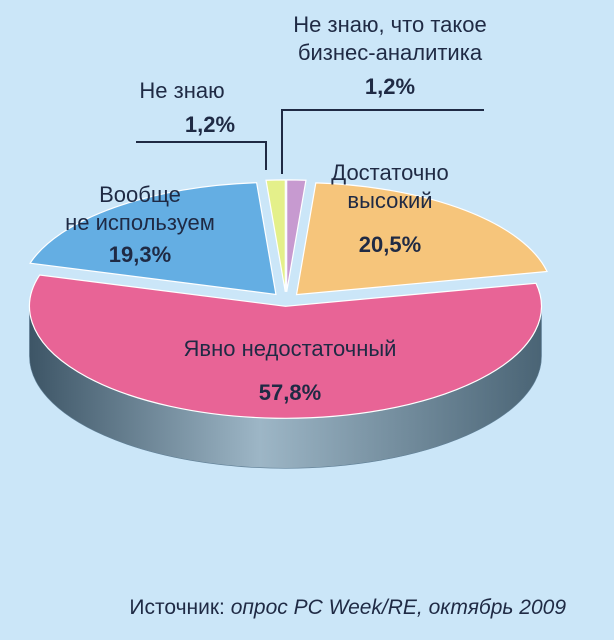  I want to click on slice-label-не-знаю: Не знаю, so click(181, 90).